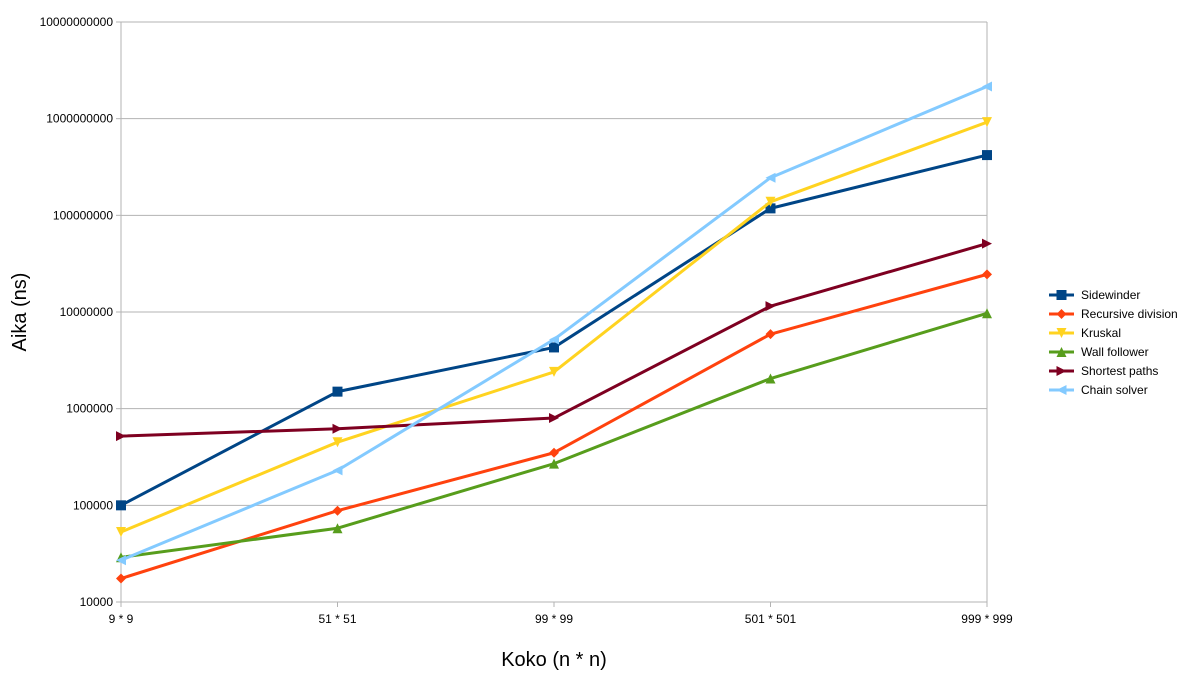 The width and height of the screenshot is (1199, 686). I want to click on legend-item-kruskal: Kruskal, so click(1085, 333).